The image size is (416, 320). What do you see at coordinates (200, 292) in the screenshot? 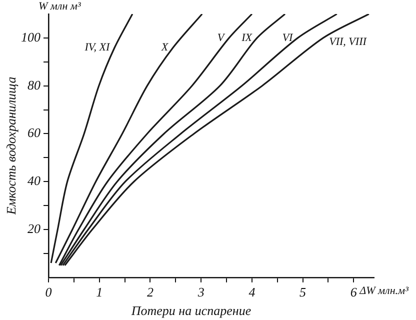
I see `x-tick-label: 3` at bounding box center [200, 292].